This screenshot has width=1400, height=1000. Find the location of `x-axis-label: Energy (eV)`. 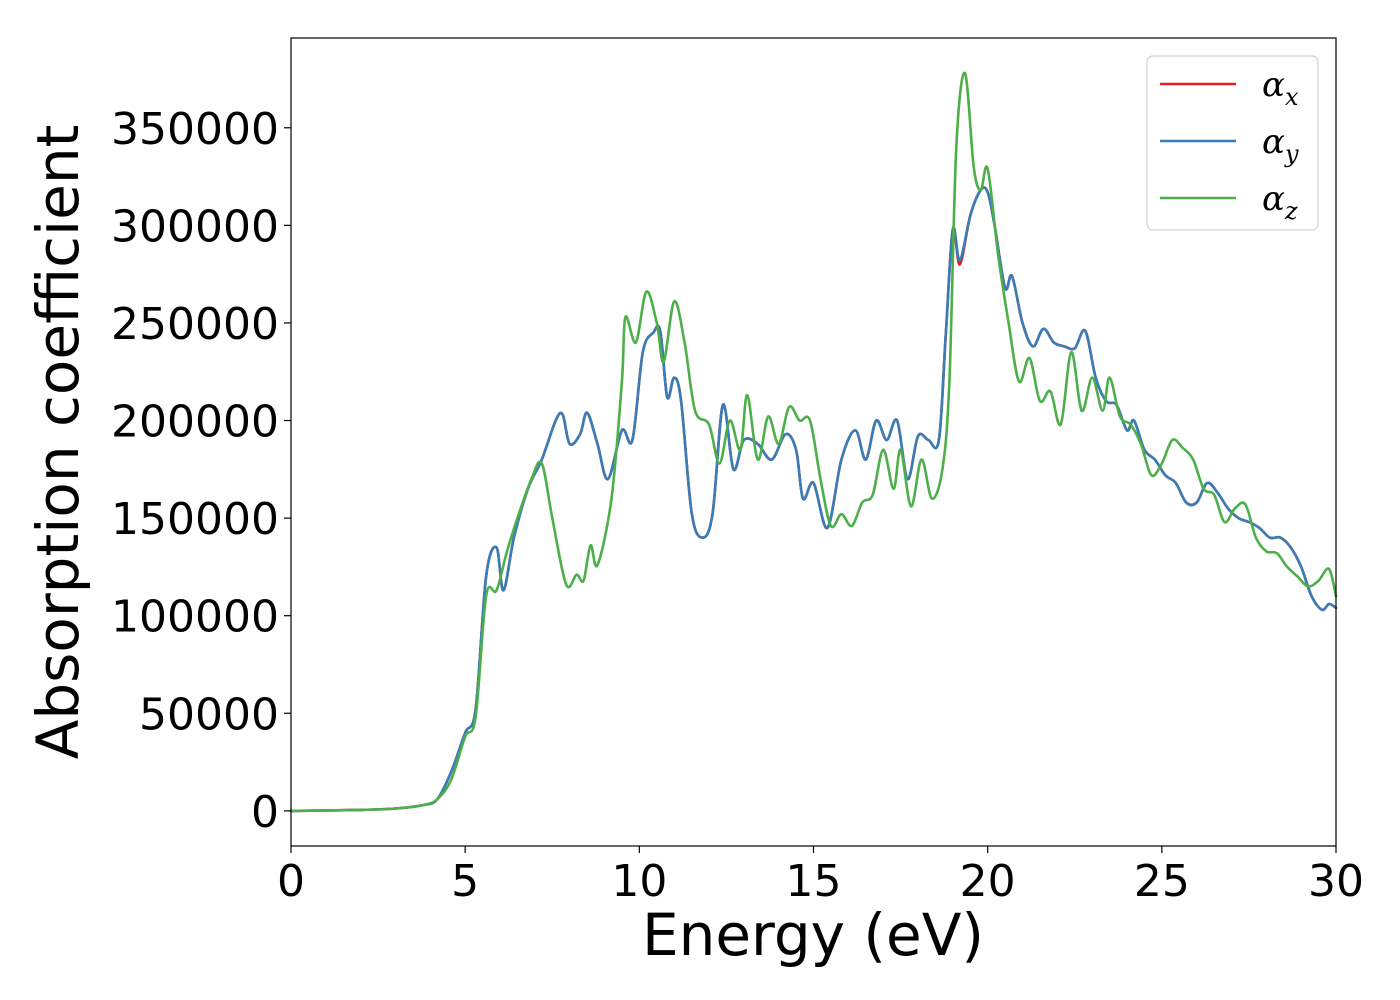

x-axis-label: Energy (eV) is located at coordinates (813, 935).